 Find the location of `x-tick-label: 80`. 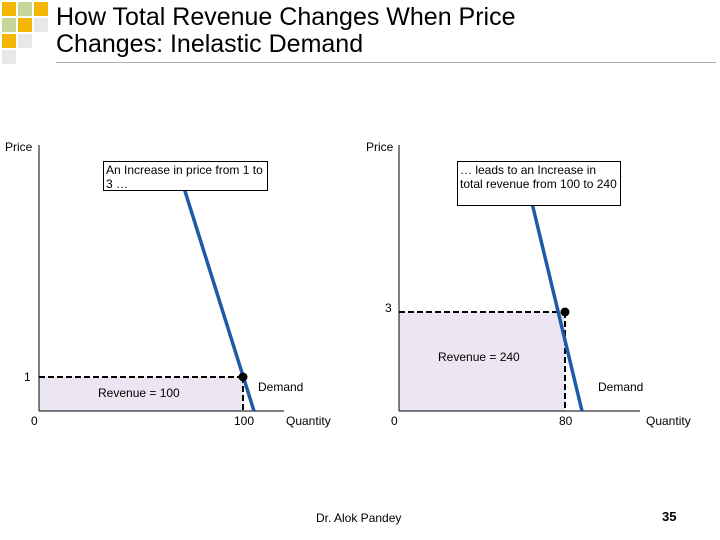

x-tick-label: 80 is located at coordinates (566, 421).